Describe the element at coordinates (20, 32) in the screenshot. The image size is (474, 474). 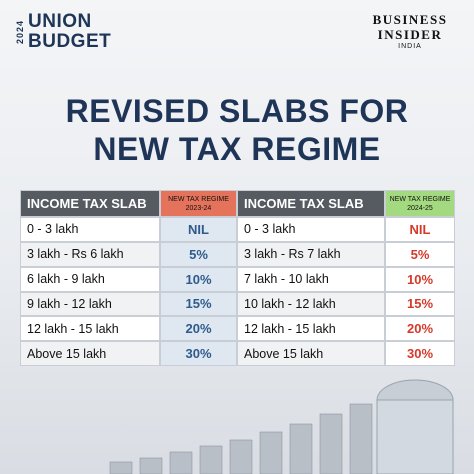
I see `logo-year: 2024` at that location.